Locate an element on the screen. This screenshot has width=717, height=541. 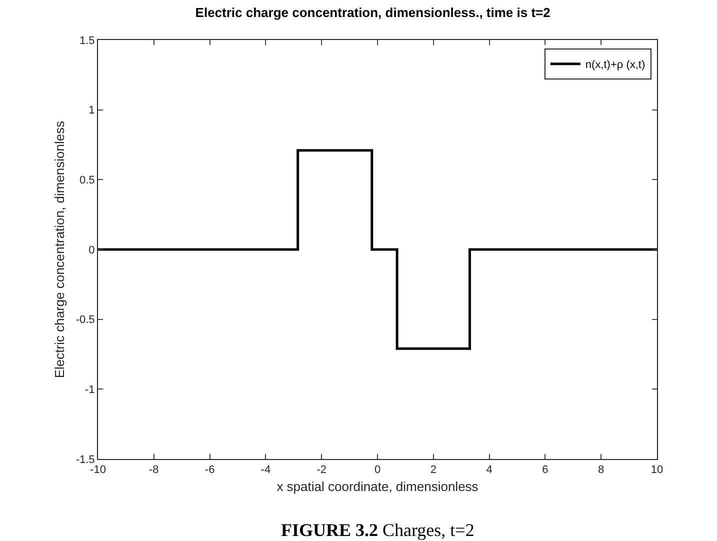
x-tick-label: 2 is located at coordinates (433, 470).